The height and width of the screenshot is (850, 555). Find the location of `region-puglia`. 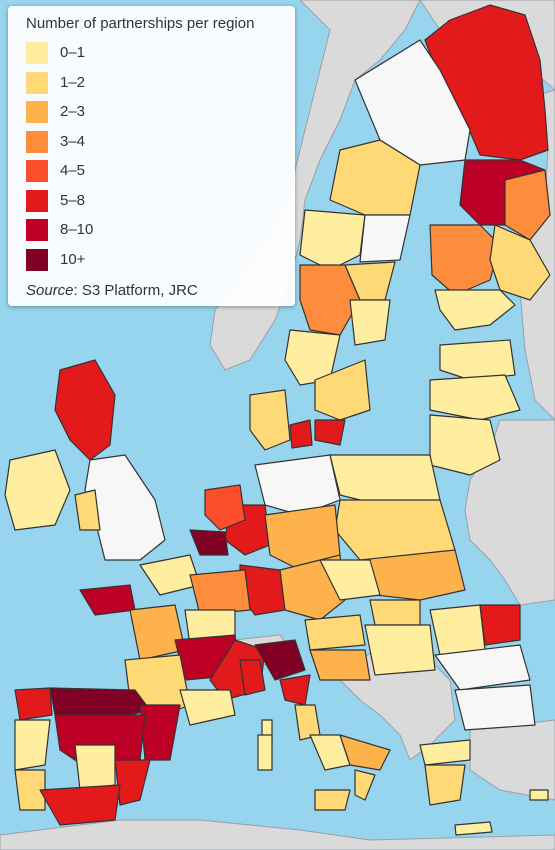

region-puglia is located at coordinates (365, 752).